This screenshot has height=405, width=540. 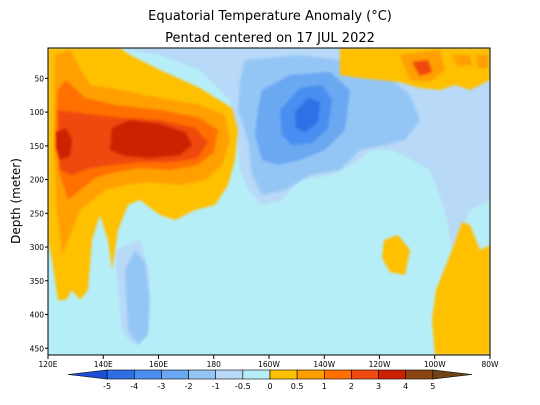 I want to click on y-axis-label: Depth (meter), so click(x=16, y=201).